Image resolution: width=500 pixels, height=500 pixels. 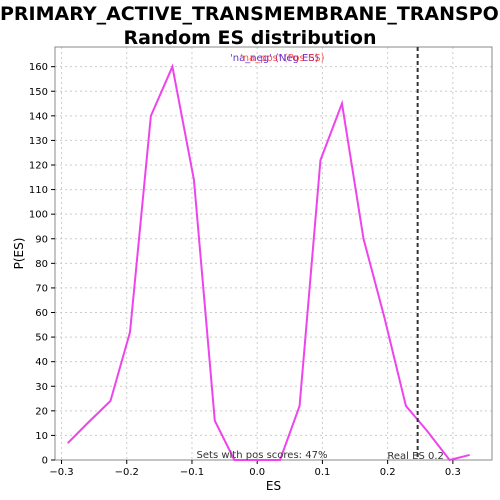 What do you see at coordinates (38, 92) in the screenshot?
I see `y-tick-label-15: 150` at bounding box center [38, 92].